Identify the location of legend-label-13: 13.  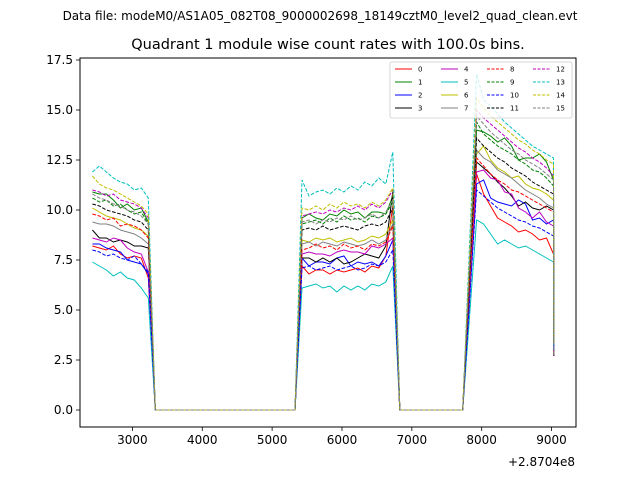
(560, 83).